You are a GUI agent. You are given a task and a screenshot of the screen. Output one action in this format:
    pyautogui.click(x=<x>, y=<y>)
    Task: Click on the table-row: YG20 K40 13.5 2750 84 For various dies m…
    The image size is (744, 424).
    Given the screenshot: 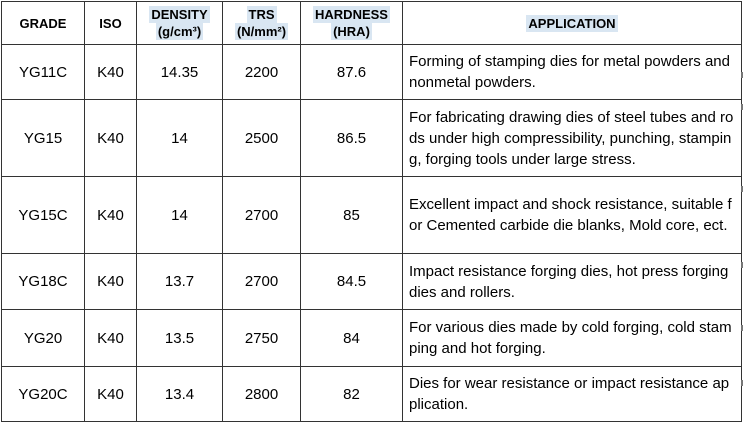 What is the action you would take?
    pyautogui.click(x=371, y=338)
    